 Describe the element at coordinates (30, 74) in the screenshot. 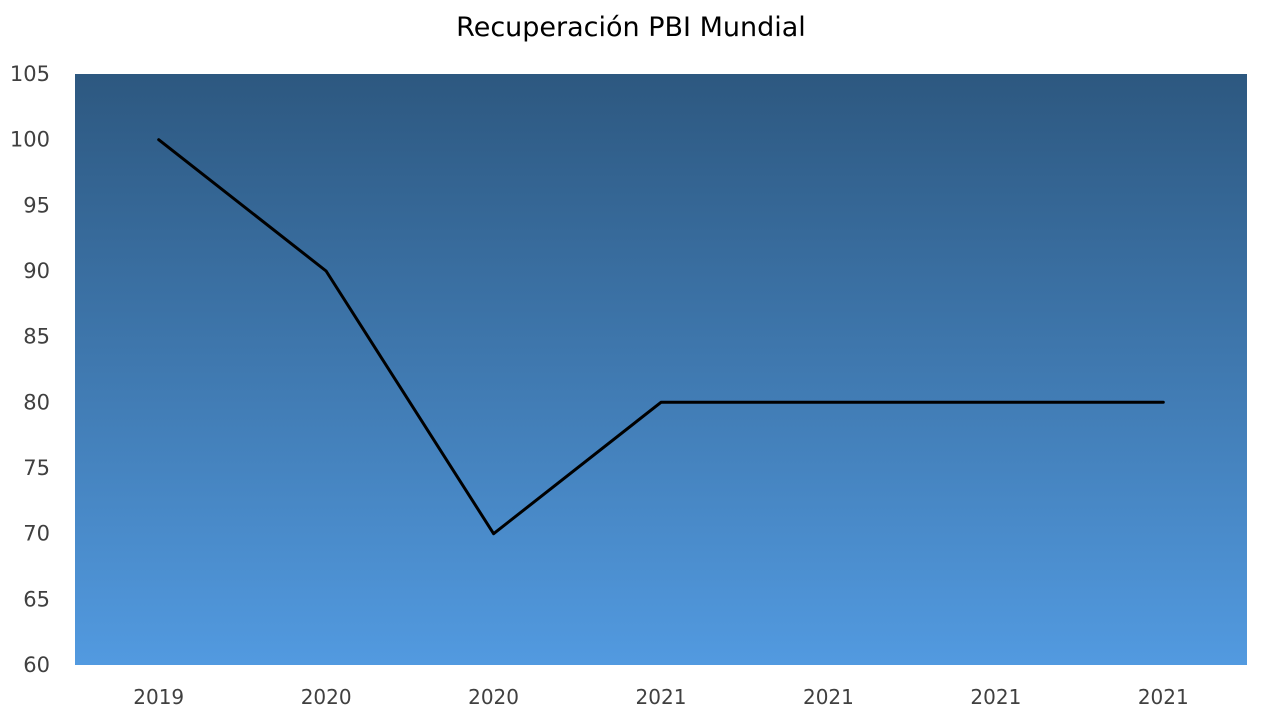

I see `y-tick-label: 105` at that location.